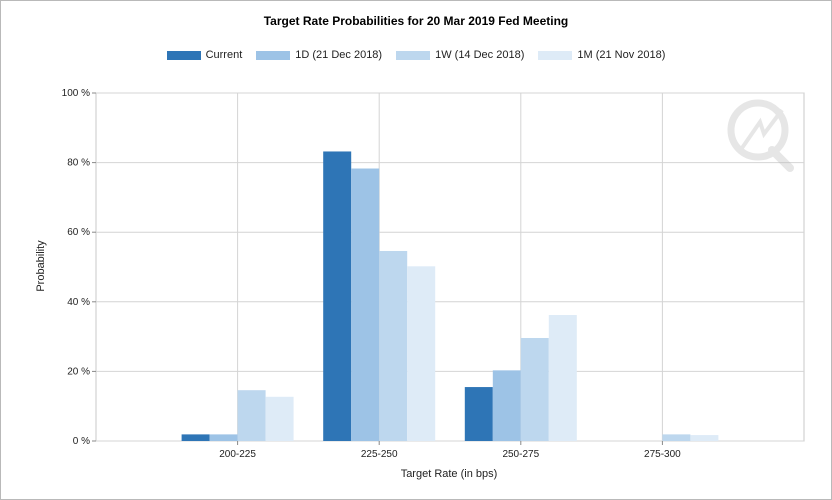 The image size is (832, 500). What do you see at coordinates (78, 302) in the screenshot?
I see `y-tick-label: 40 %` at bounding box center [78, 302].